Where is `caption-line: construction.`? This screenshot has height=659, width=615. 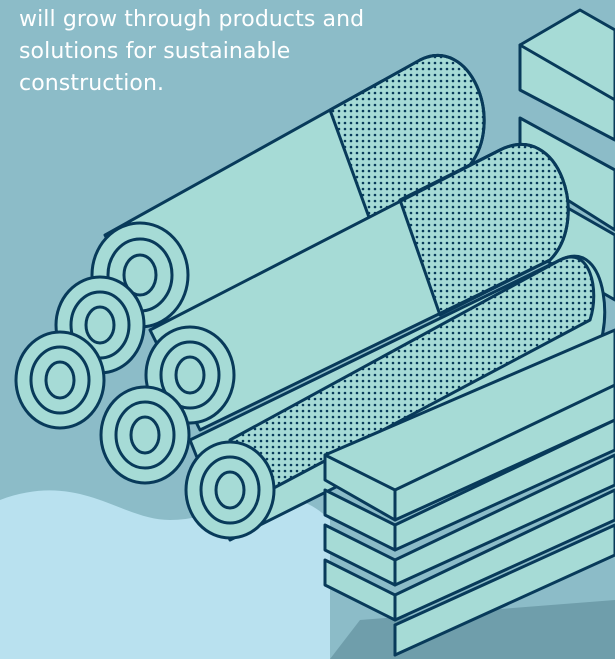
caption-line: construction. is located at coordinates (209, 84).